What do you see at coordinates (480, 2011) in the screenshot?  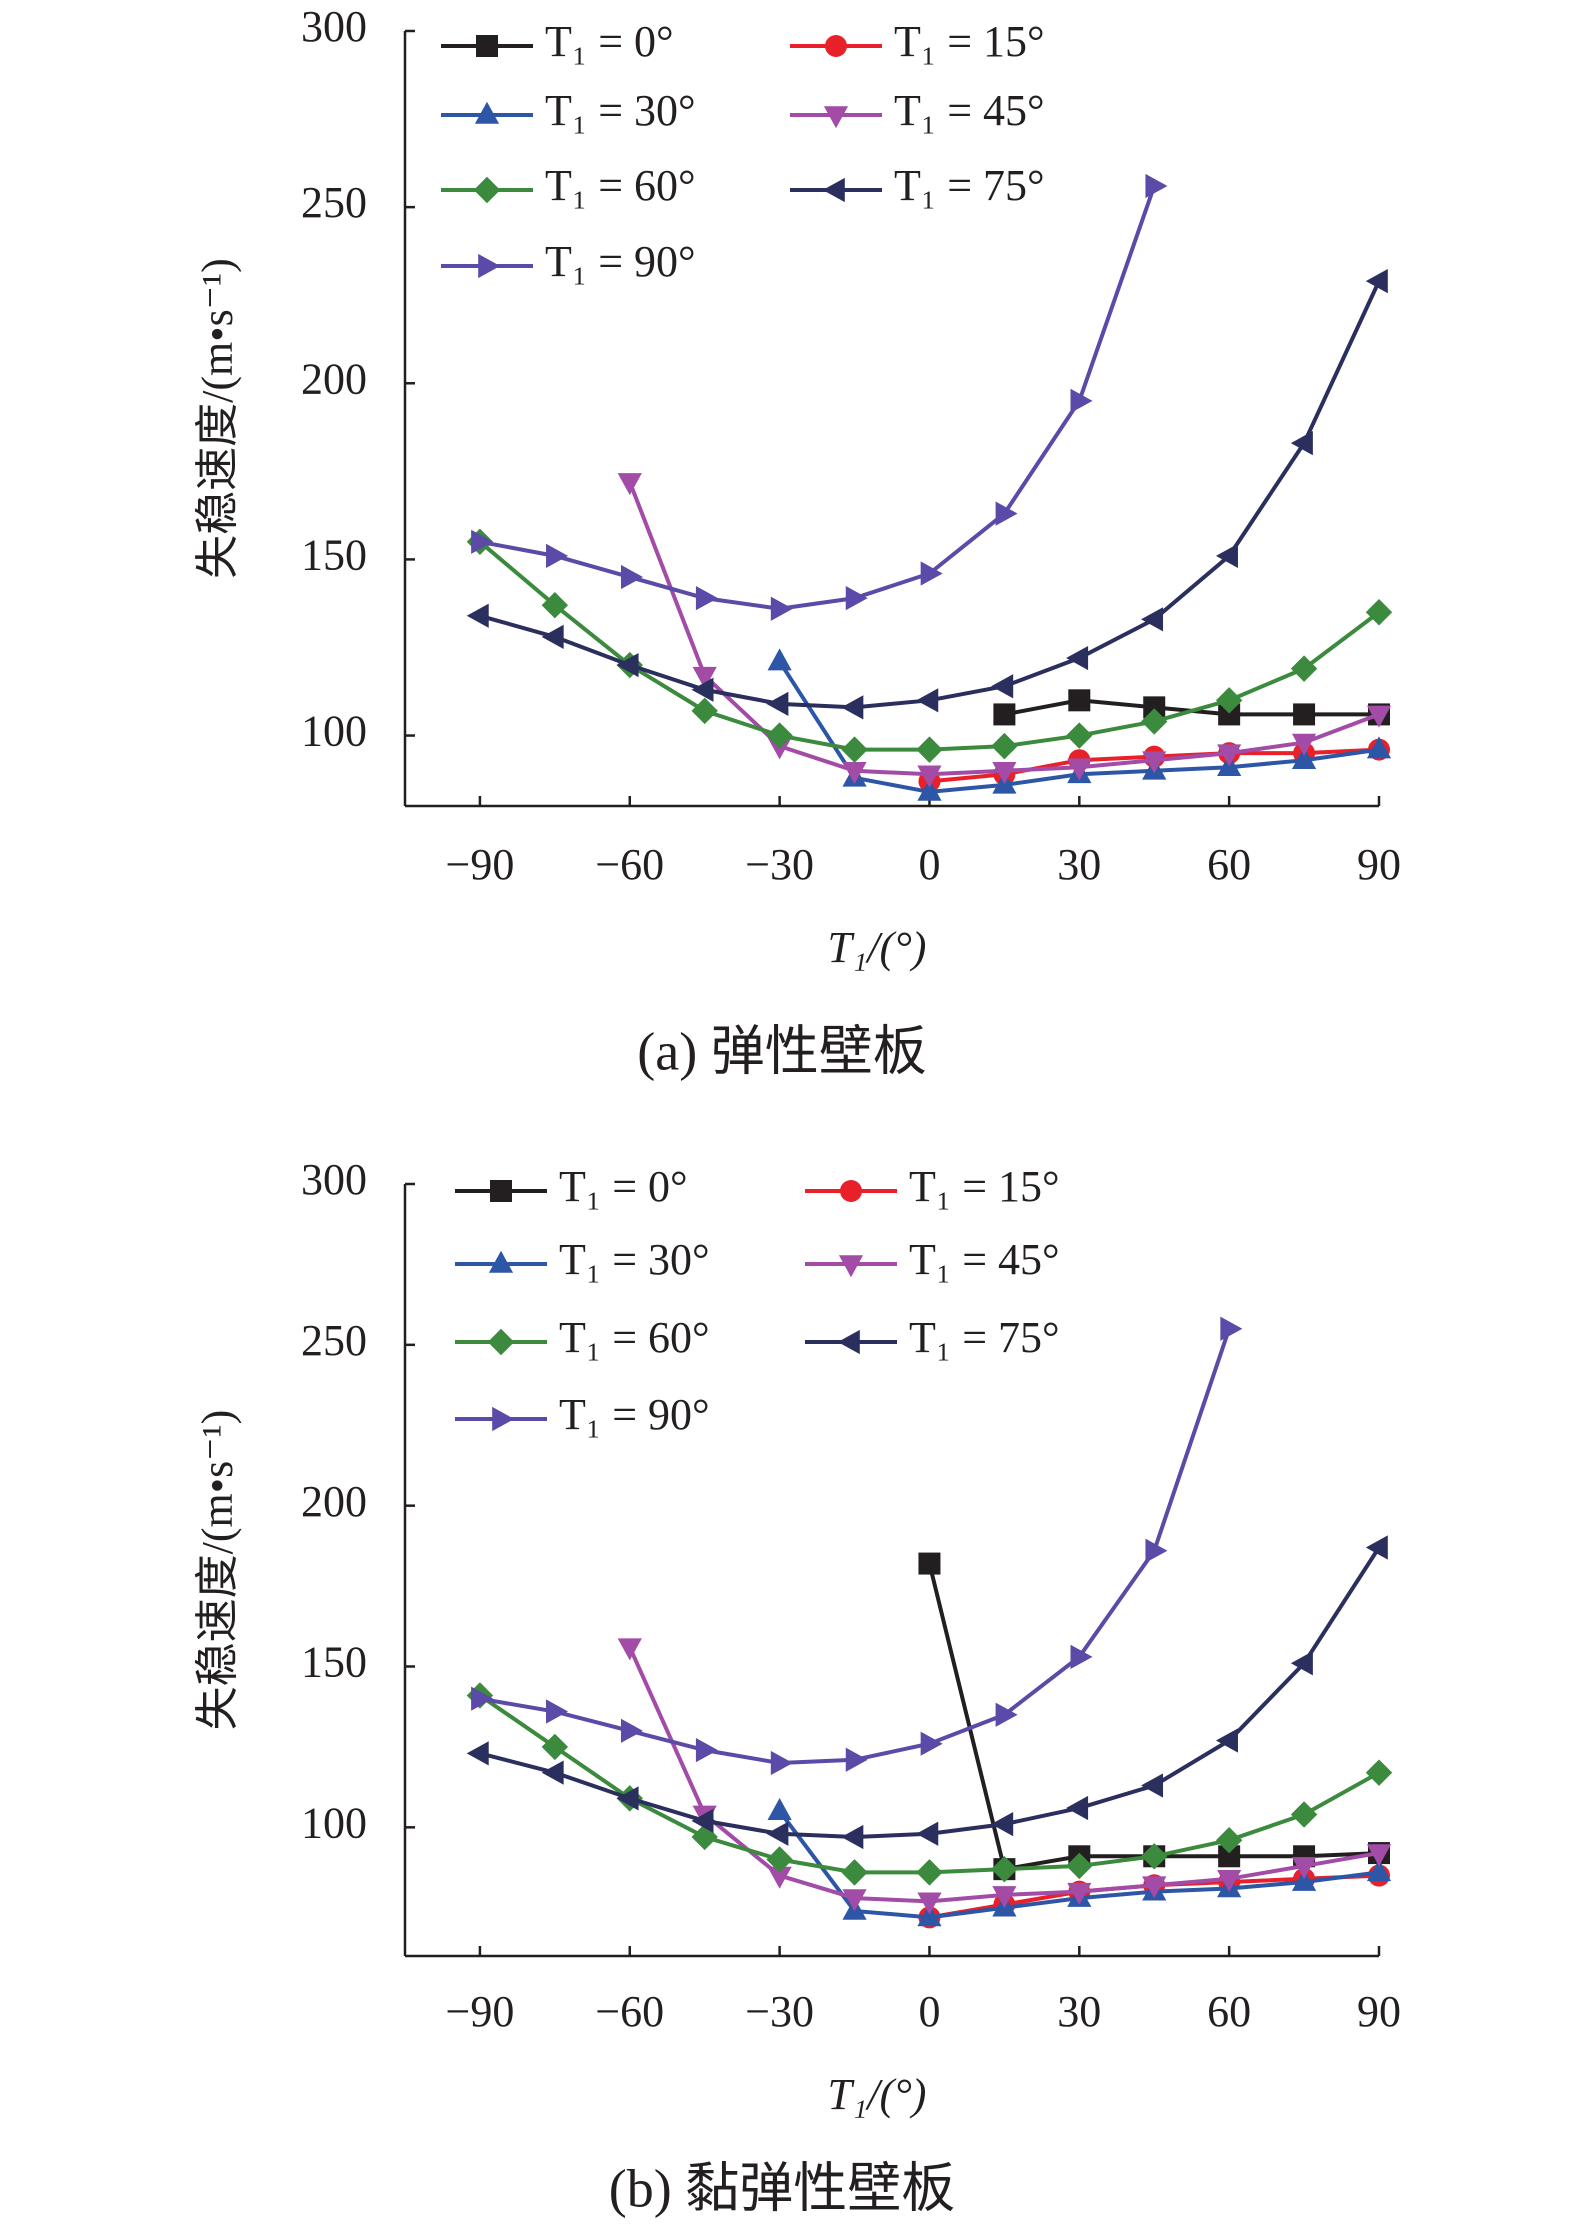 I see `x-tick-label: −90` at bounding box center [480, 2011].